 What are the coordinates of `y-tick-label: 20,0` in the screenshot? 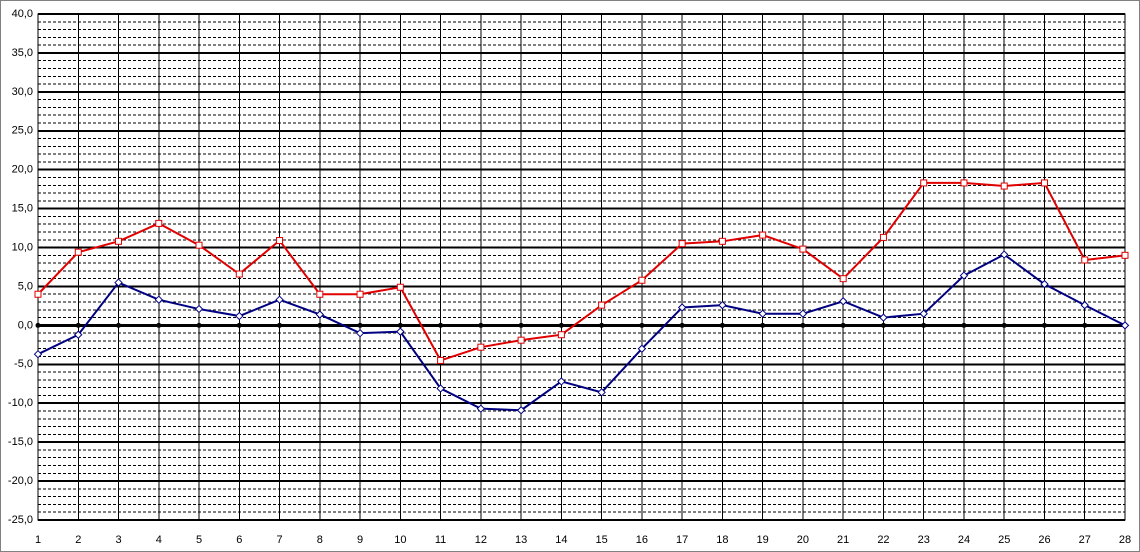 It's located at (22, 170).